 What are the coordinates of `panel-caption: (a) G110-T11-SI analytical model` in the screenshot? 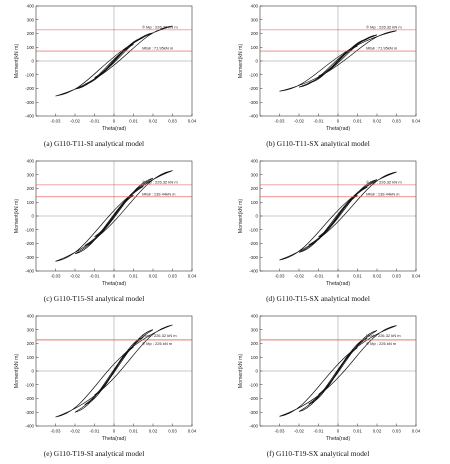 It's located at (94, 143).